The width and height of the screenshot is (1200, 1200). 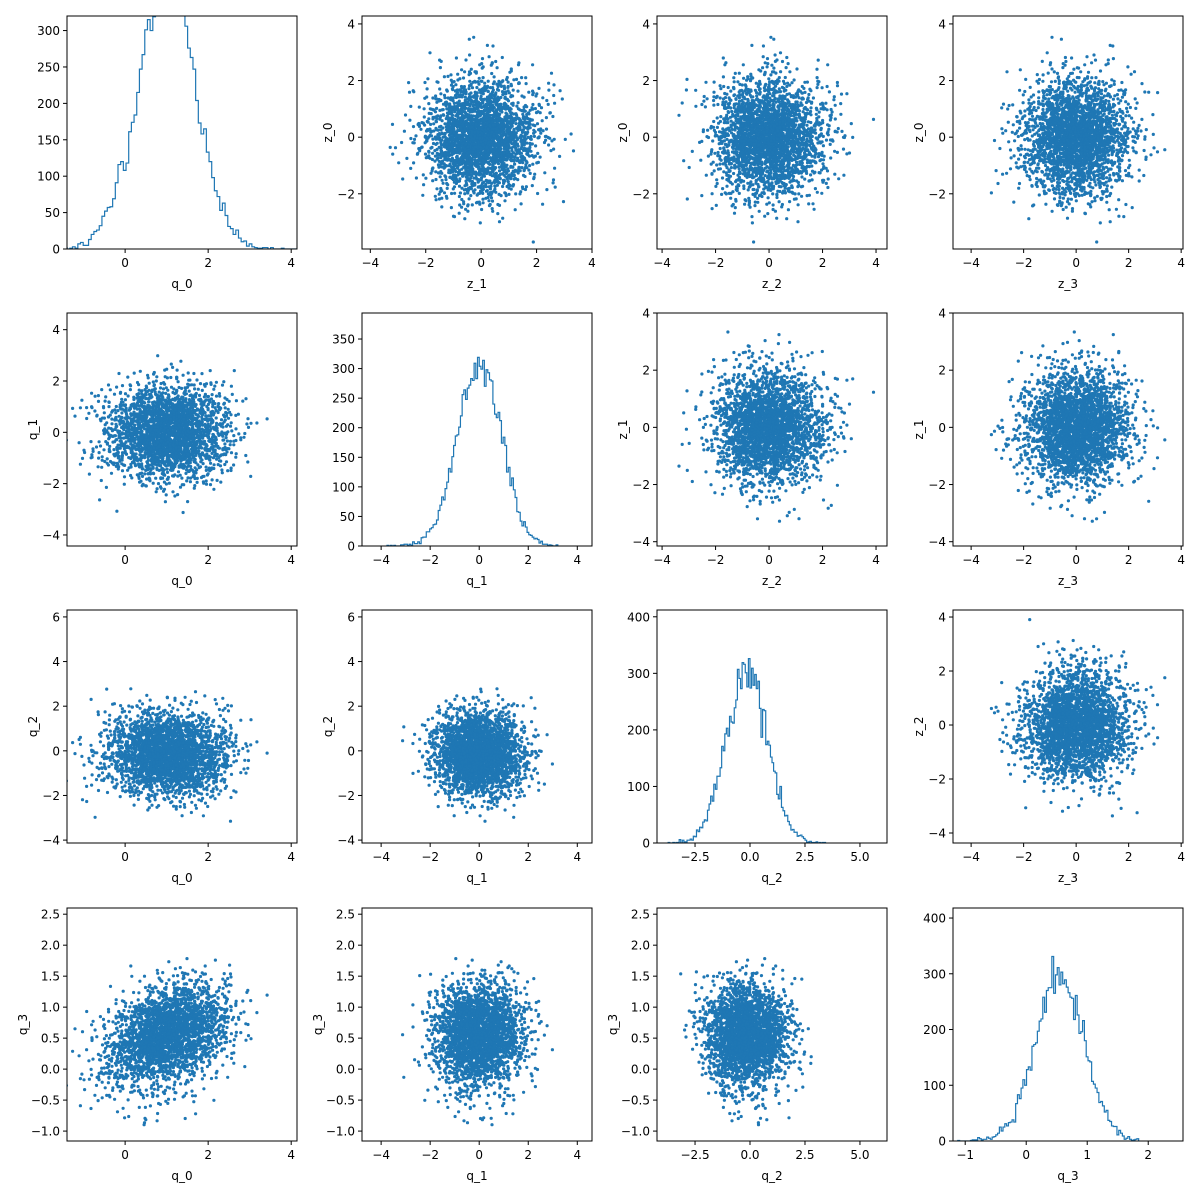 I want to click on hist-step-outline, so click(x=182, y=132).